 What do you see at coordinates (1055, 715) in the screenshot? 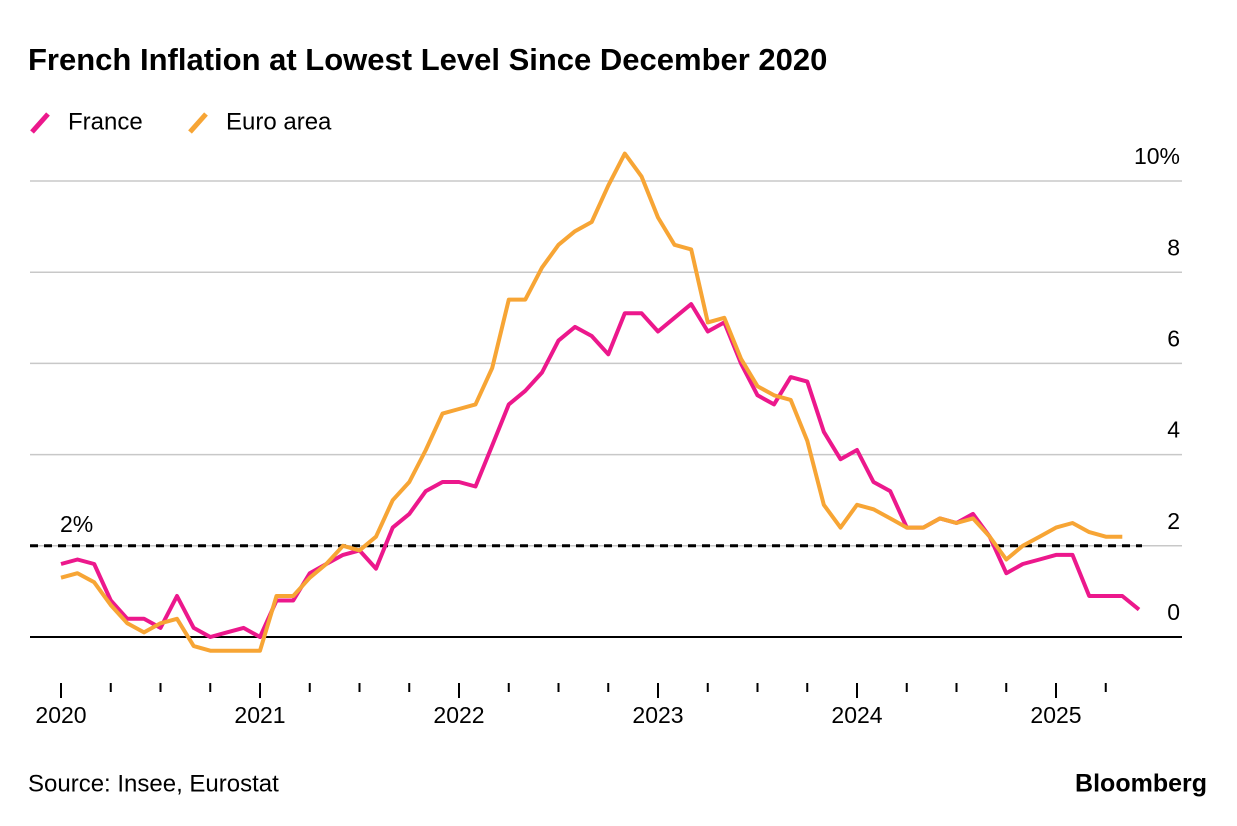
I see `x-tick-label: 2025` at bounding box center [1055, 715].